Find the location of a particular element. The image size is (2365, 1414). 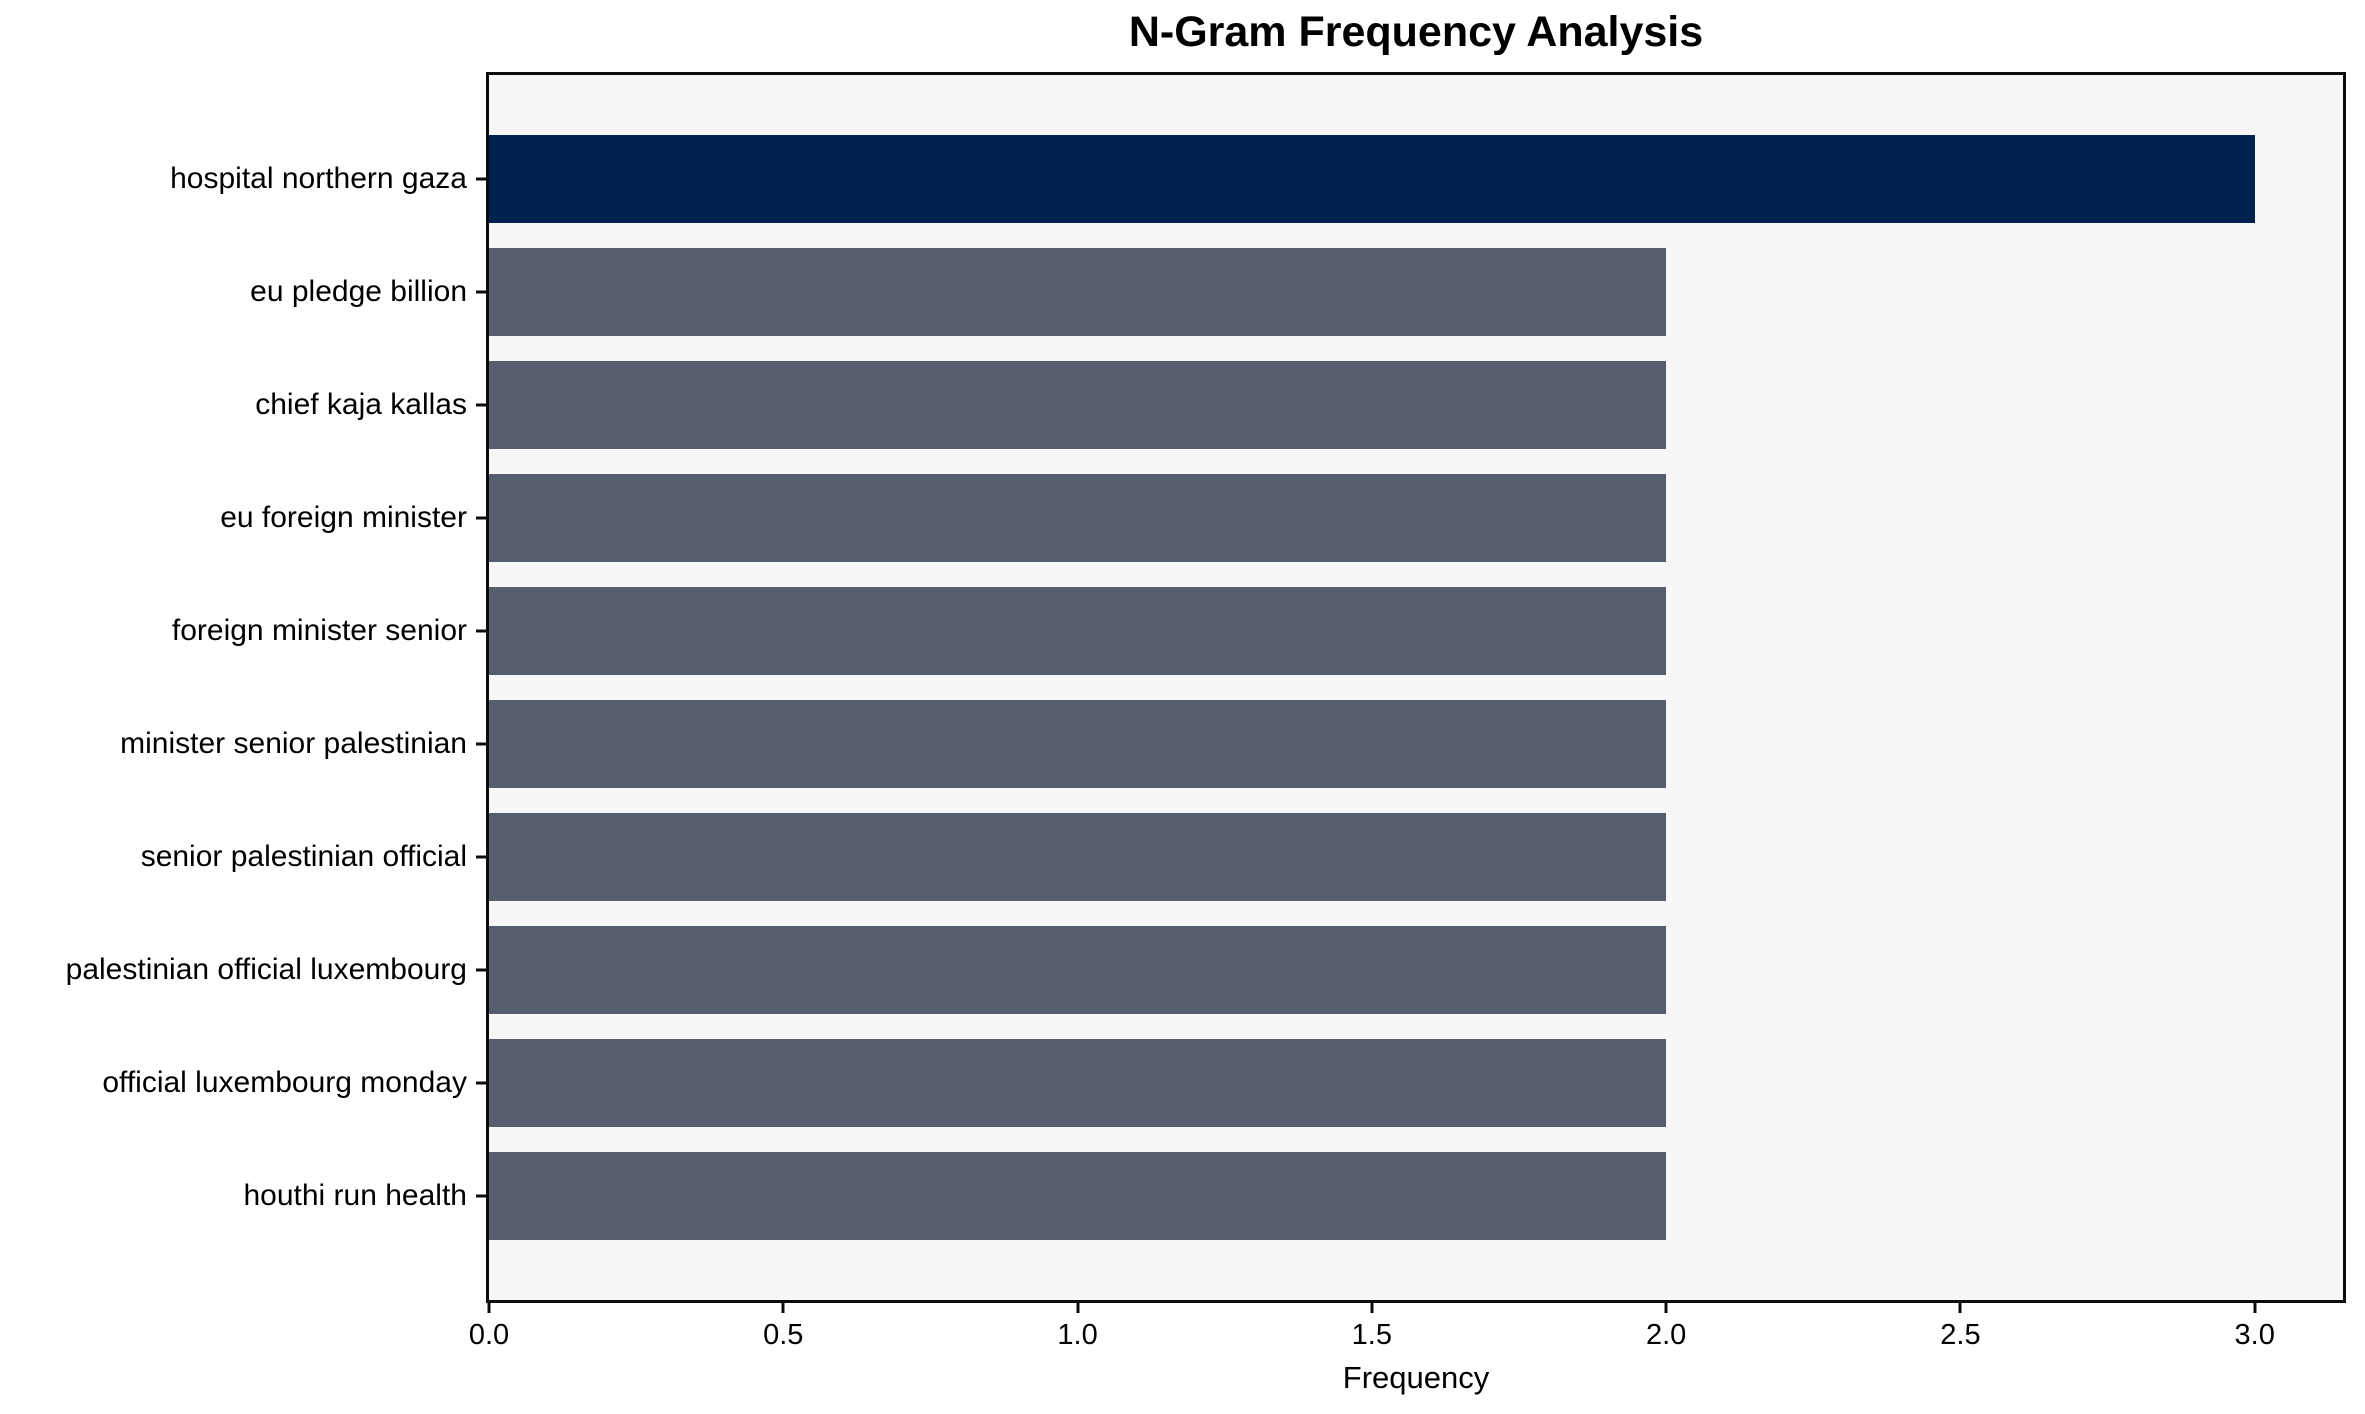

bar-row: palestinian official luxembourg is located at coordinates (1204, 969).